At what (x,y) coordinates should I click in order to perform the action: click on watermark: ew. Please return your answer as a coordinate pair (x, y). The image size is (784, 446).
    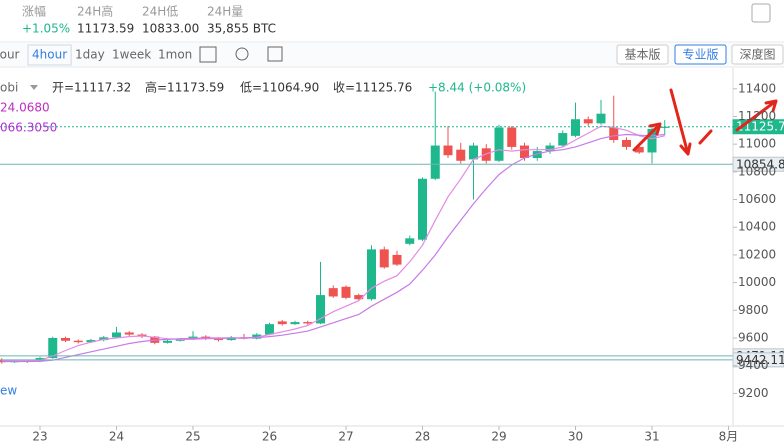
    Looking at the image, I should click on (8, 391).